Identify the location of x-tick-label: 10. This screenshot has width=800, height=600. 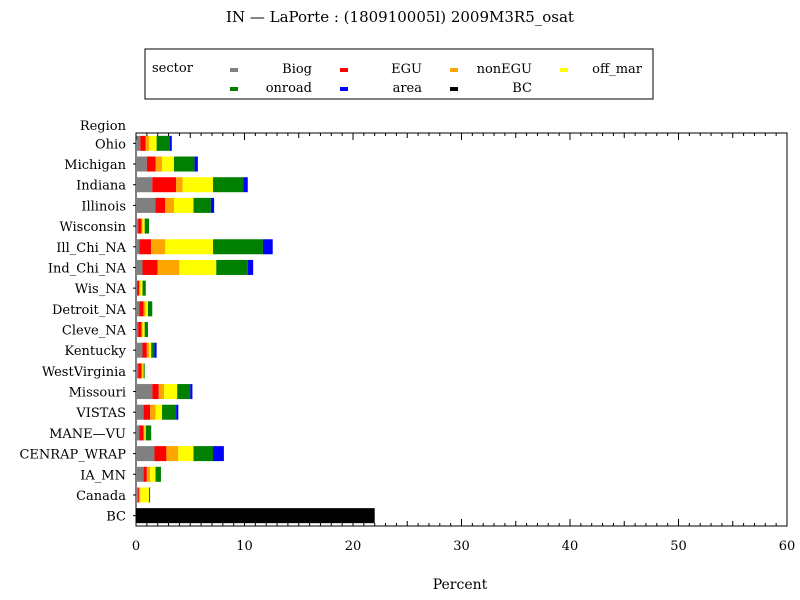
(244, 546).